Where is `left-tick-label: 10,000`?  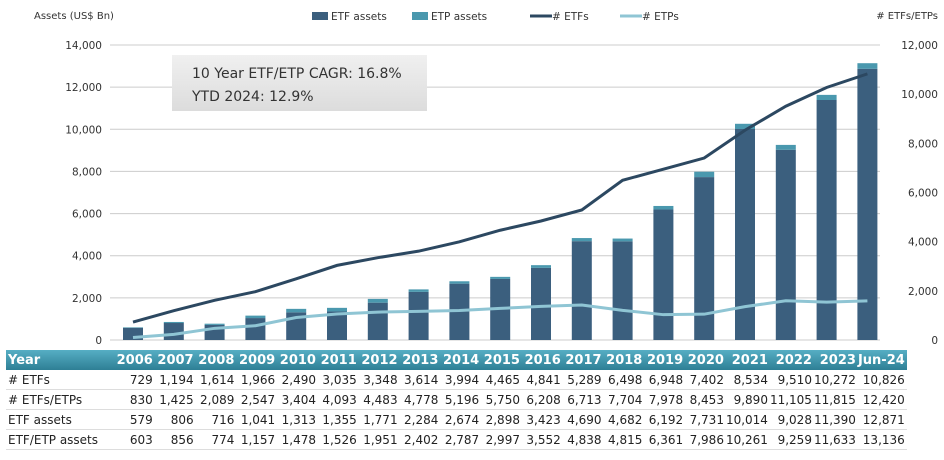
left-tick-label: 10,000 is located at coordinates (83, 130).